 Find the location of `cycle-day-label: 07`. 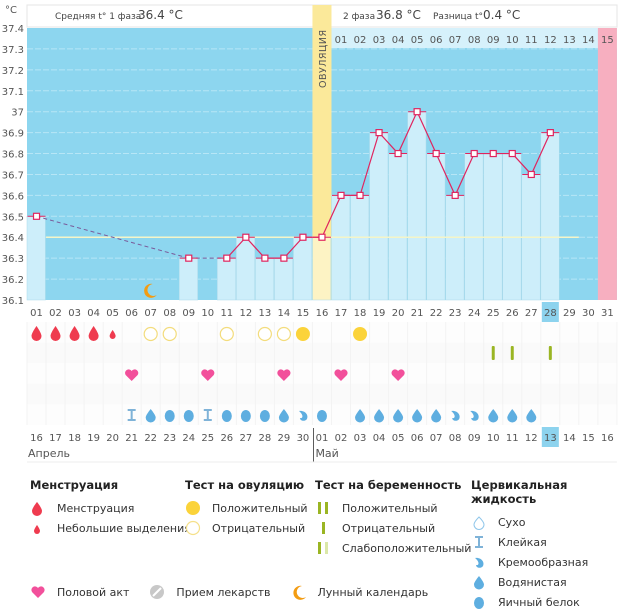

cycle-day-label: 07 is located at coordinates (150, 313).